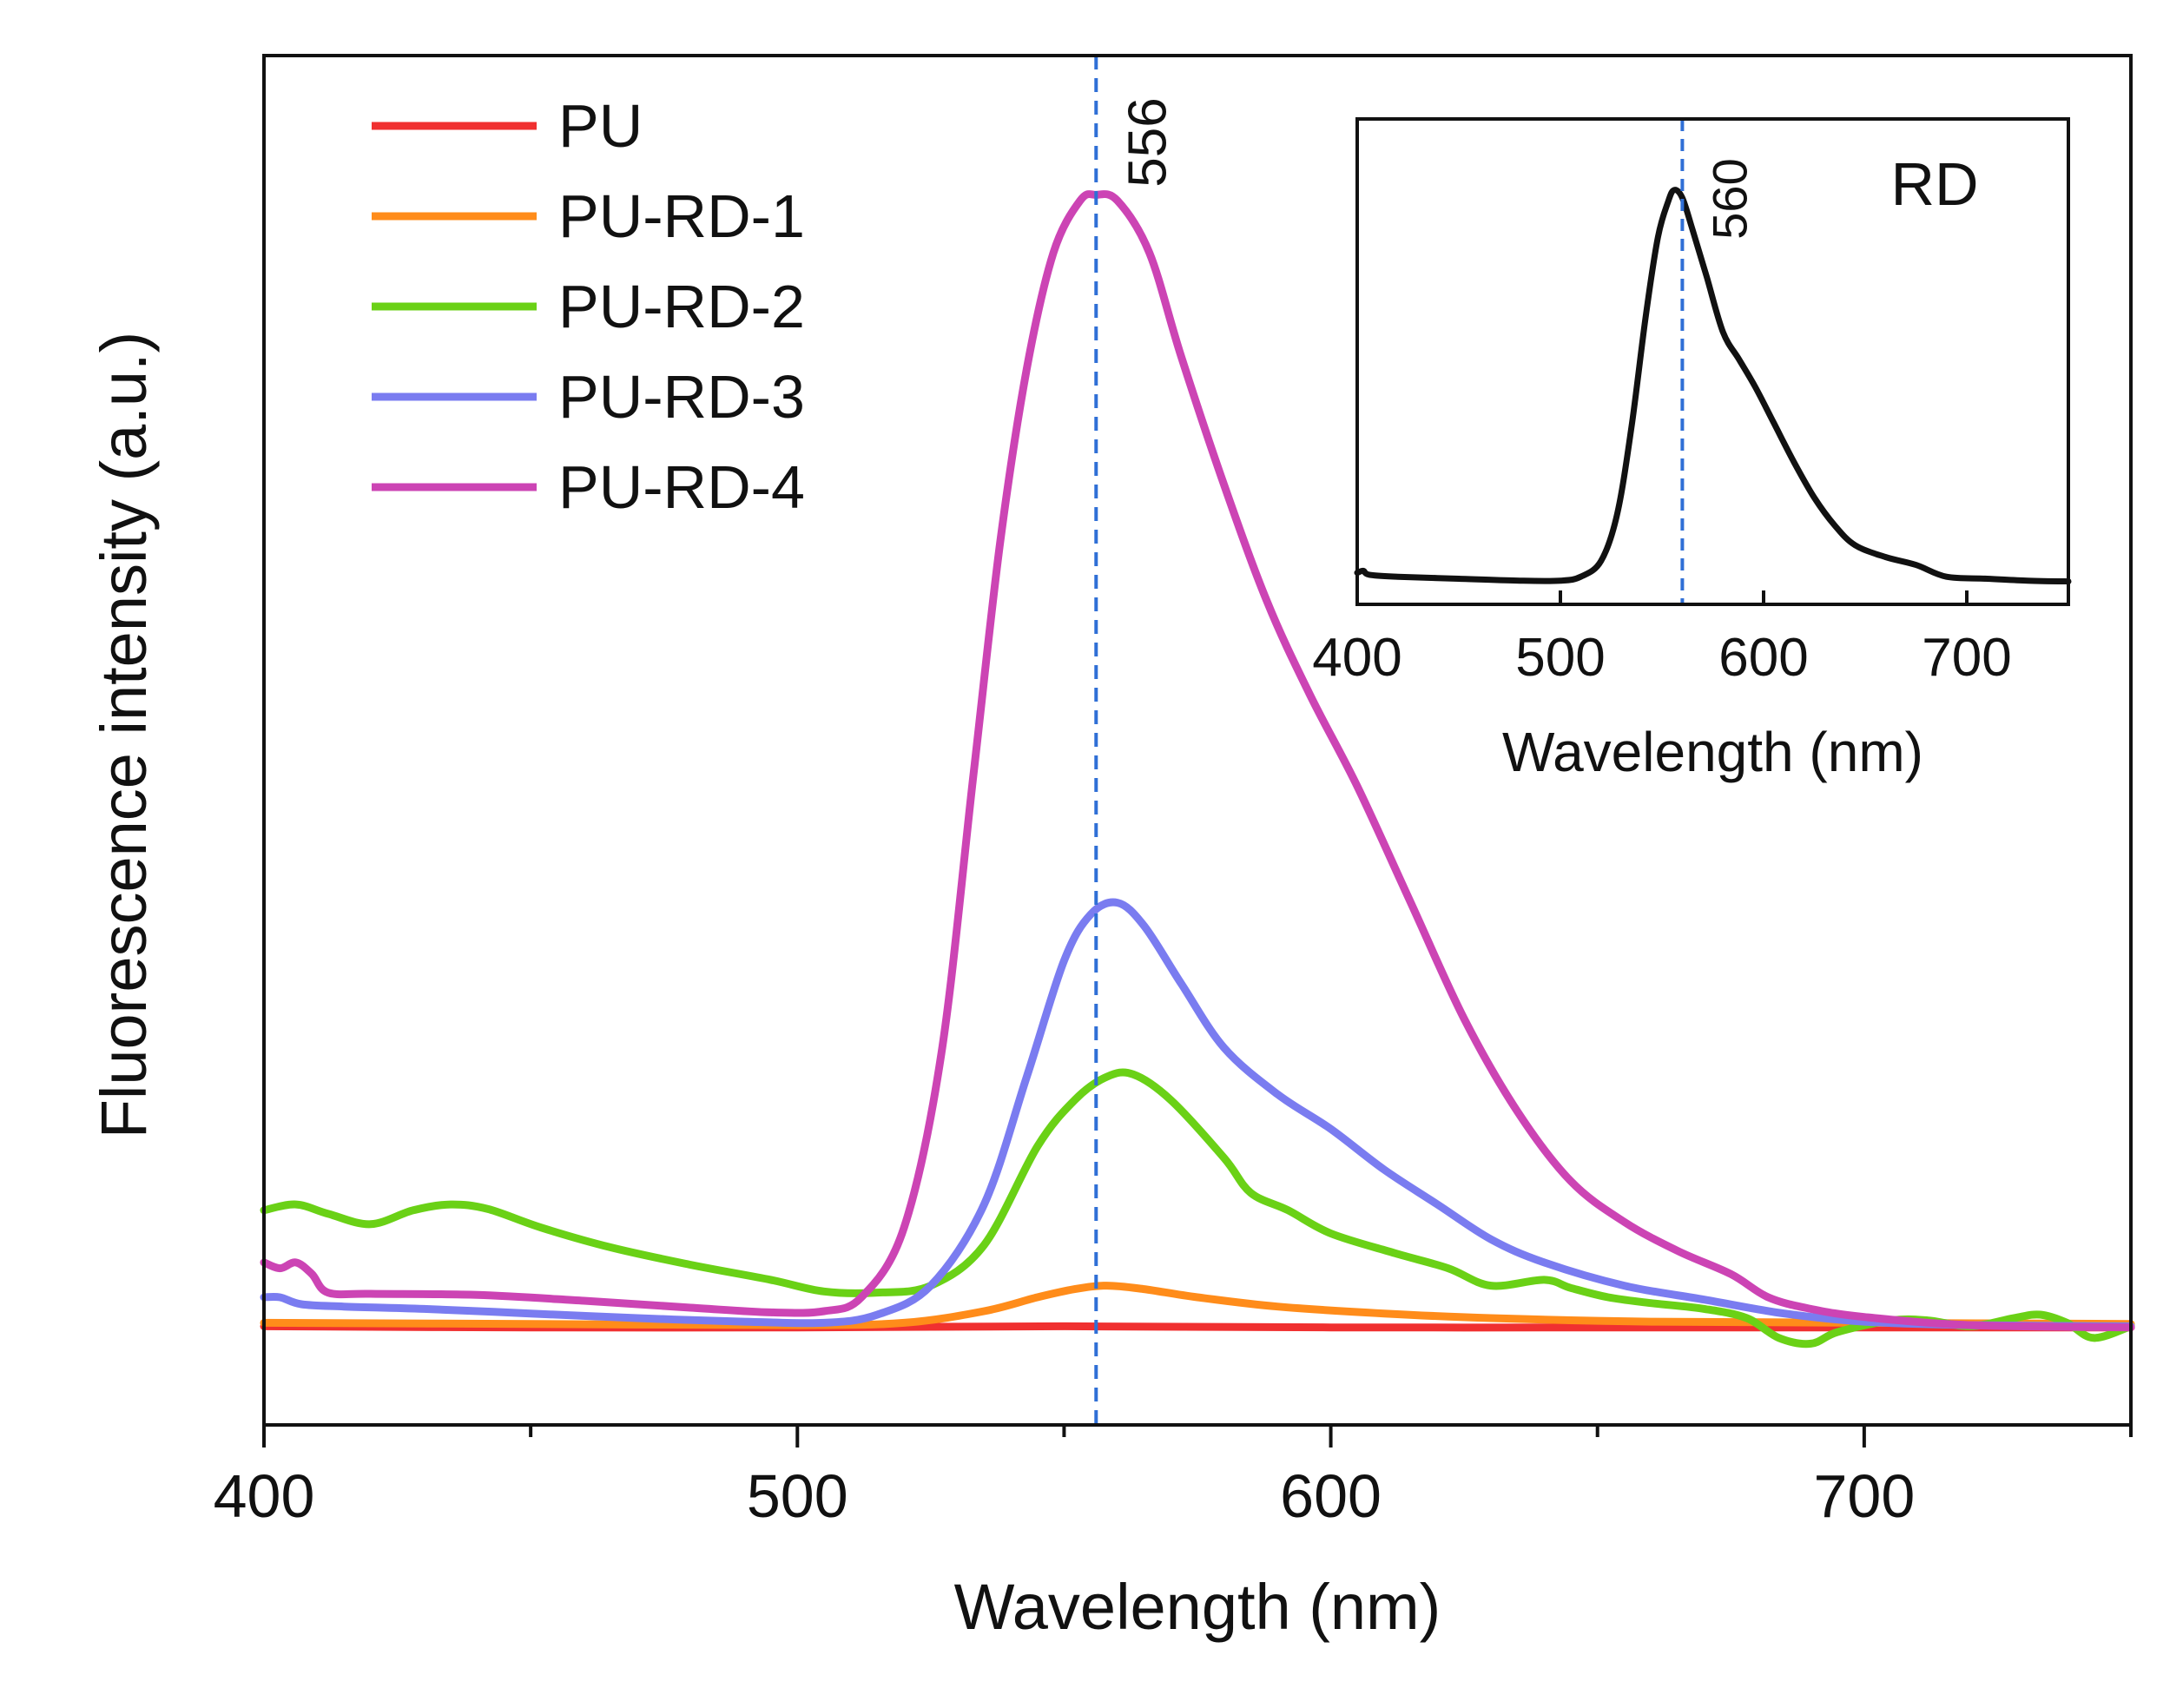 Image resolution: width=2183 pixels, height=1708 pixels. I want to click on inset-title: RD, so click(1934, 184).